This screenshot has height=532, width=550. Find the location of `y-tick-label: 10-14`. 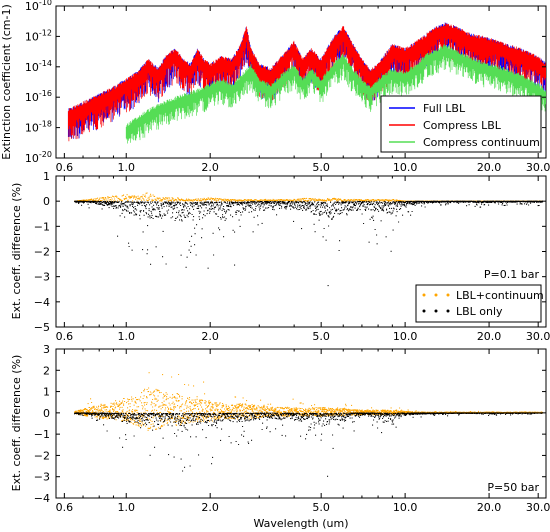

y-tick-label: 10-14 is located at coordinates (38, 66).